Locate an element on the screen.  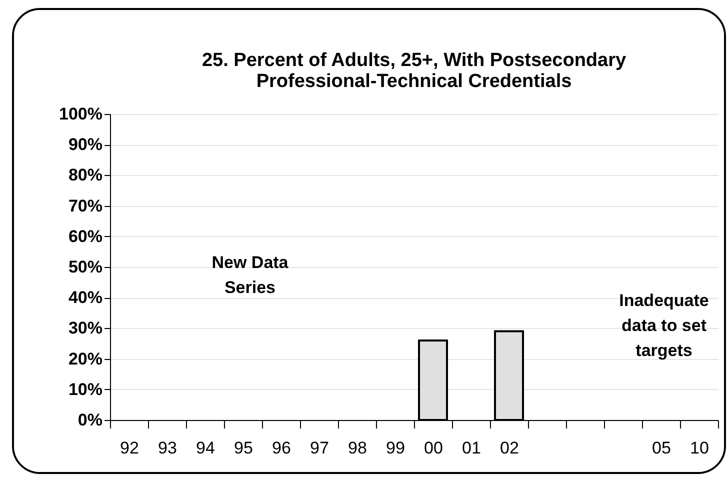
y-tick-label: 40% is located at coordinates (85, 298).